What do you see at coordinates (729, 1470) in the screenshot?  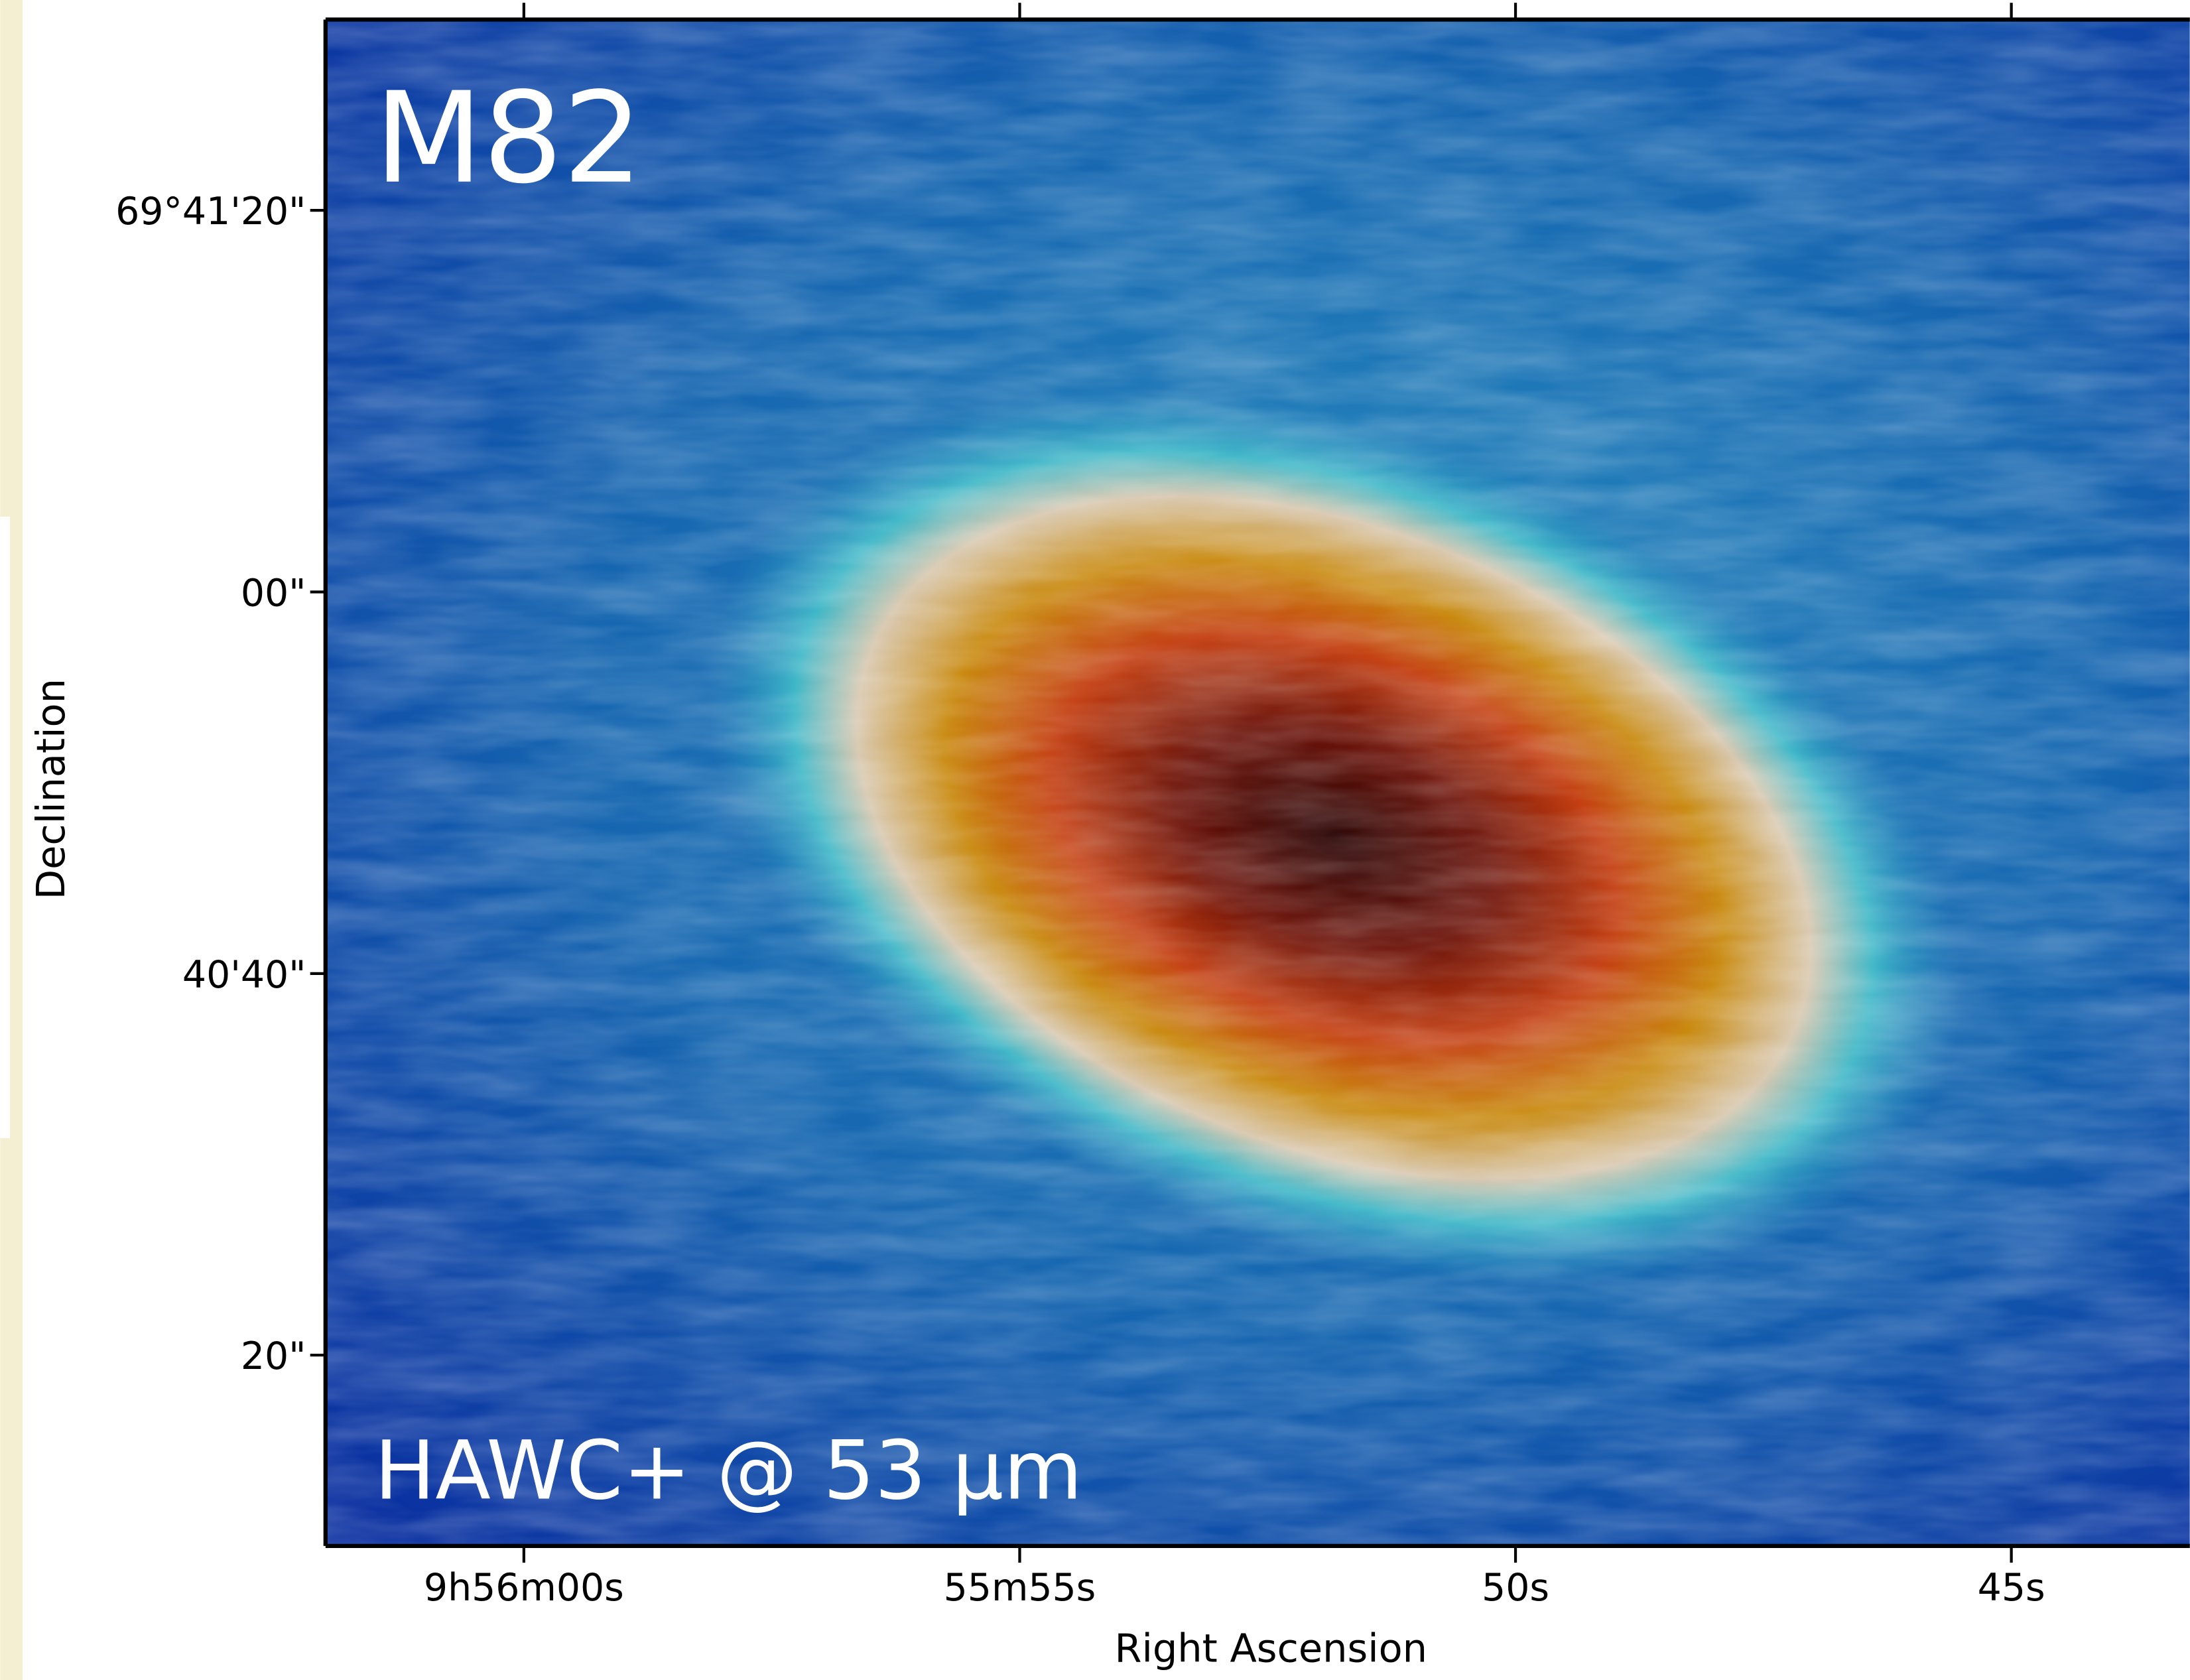 I see `annotation: HAWC+ @ 53 μm` at bounding box center [729, 1470].